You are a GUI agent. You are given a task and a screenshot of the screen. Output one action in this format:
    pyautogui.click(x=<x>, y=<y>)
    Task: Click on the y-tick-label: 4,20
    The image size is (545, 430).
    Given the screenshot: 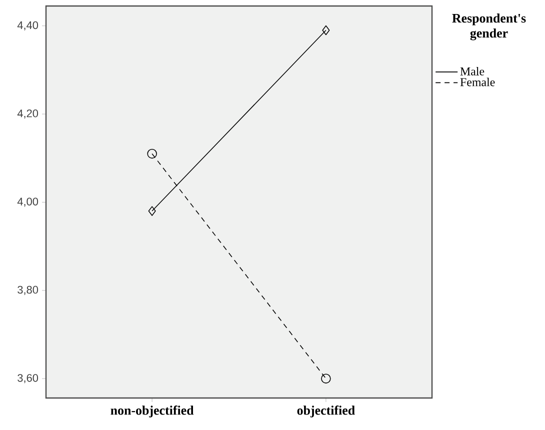 What is the action you would take?
    pyautogui.click(x=27, y=114)
    